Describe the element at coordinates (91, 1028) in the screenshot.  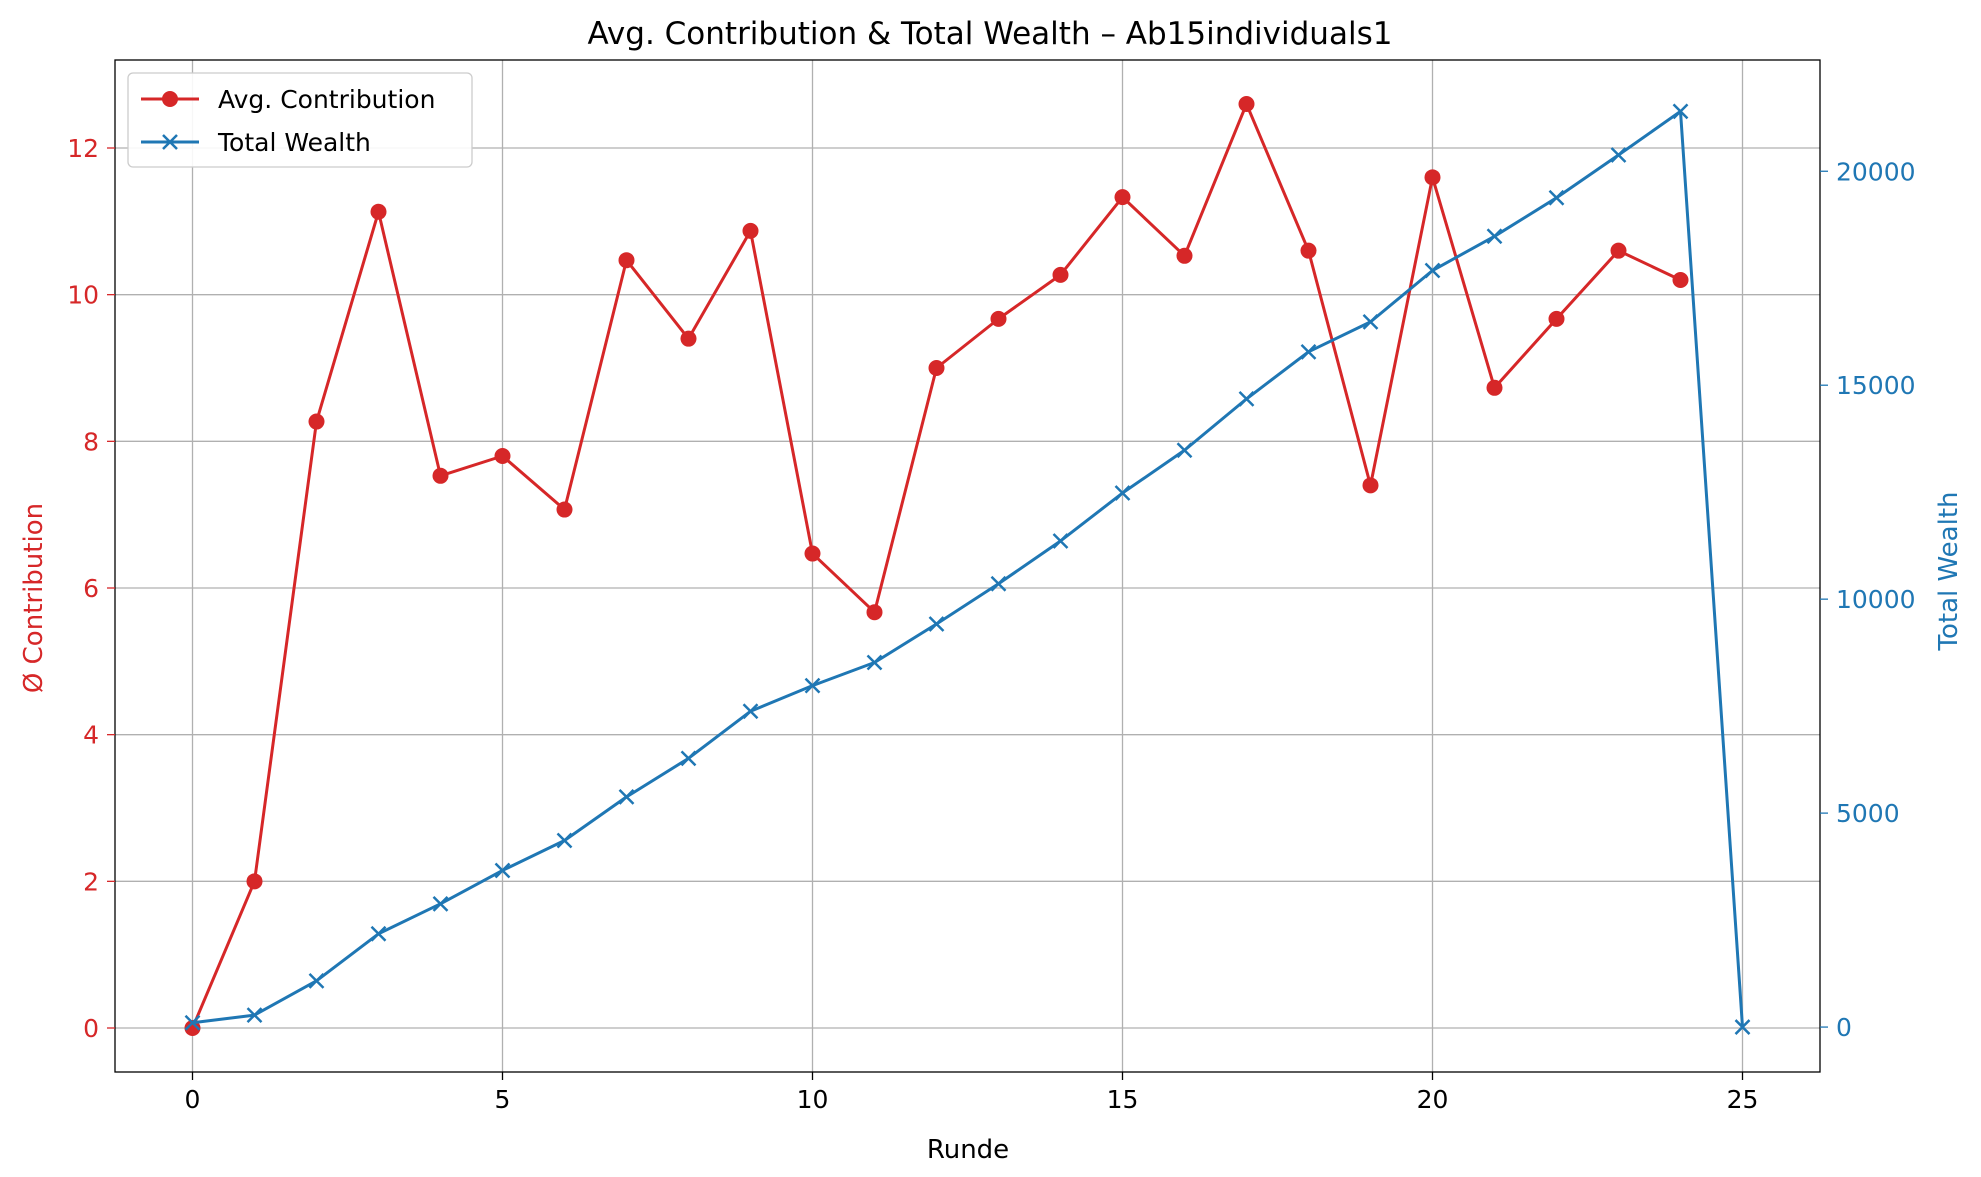
I see `y-left-tick-label: 0` at that location.